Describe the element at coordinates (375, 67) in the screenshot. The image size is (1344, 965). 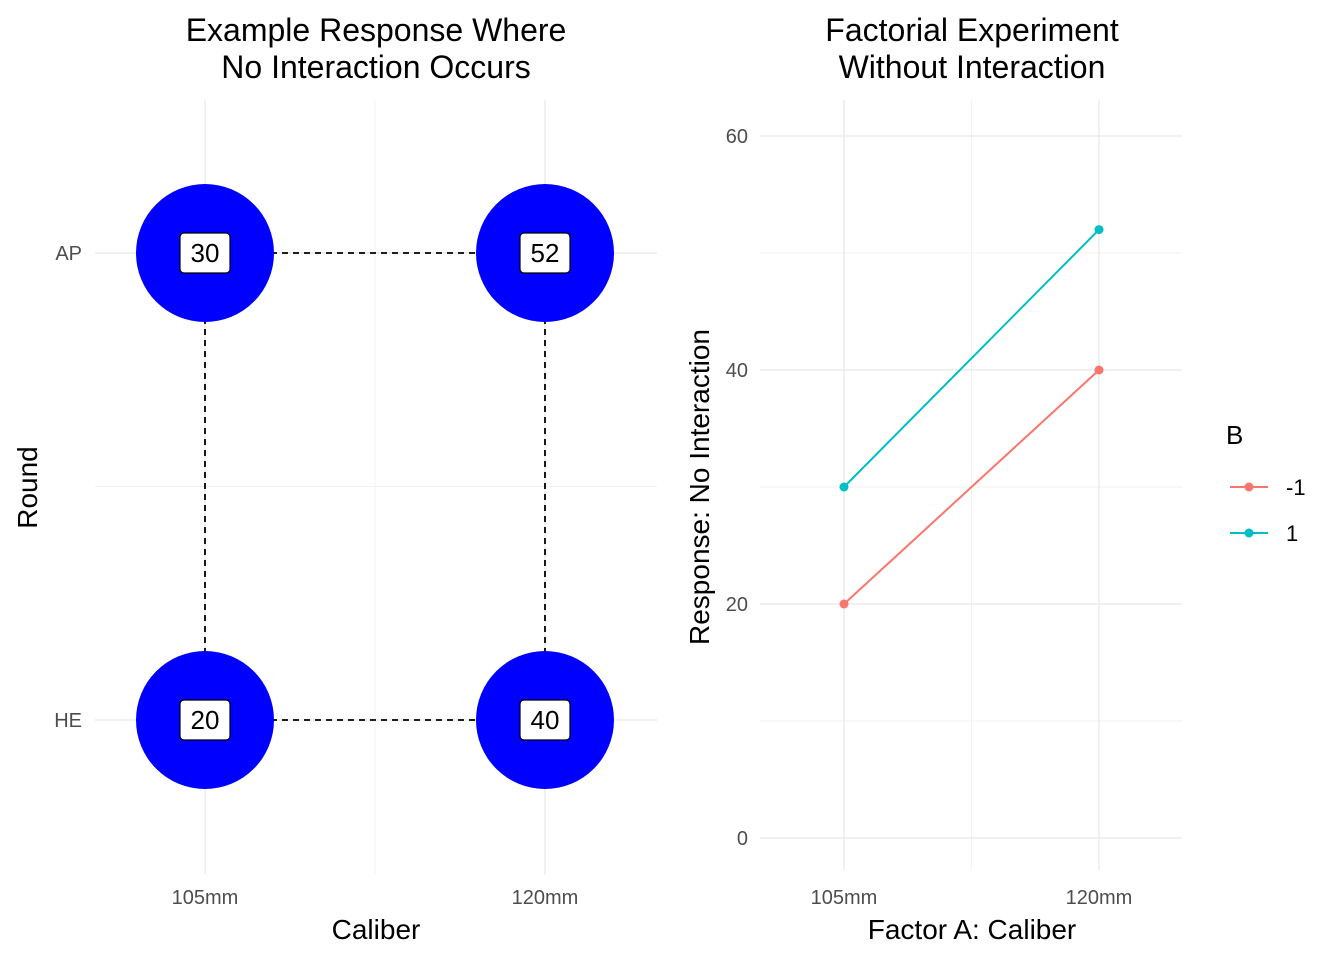
I see `left-chart-title-line-2: No Interaction Occurs` at that location.